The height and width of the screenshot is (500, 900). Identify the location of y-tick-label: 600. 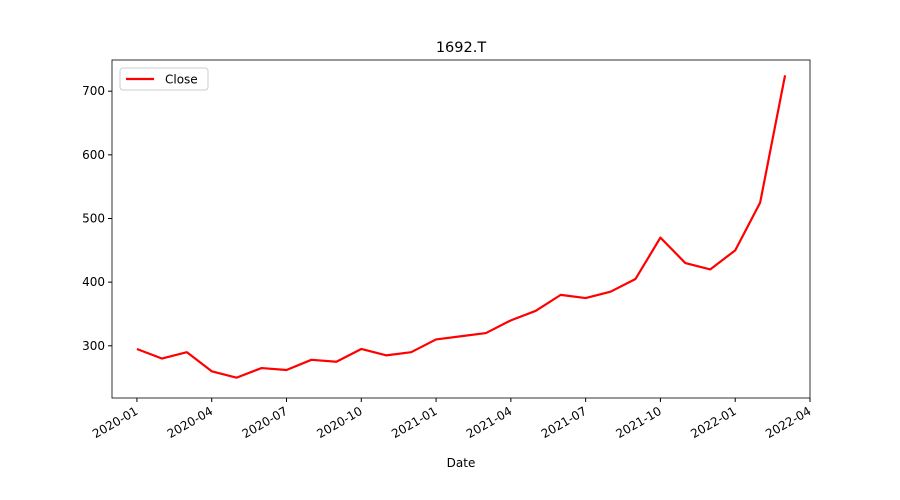
(93, 155).